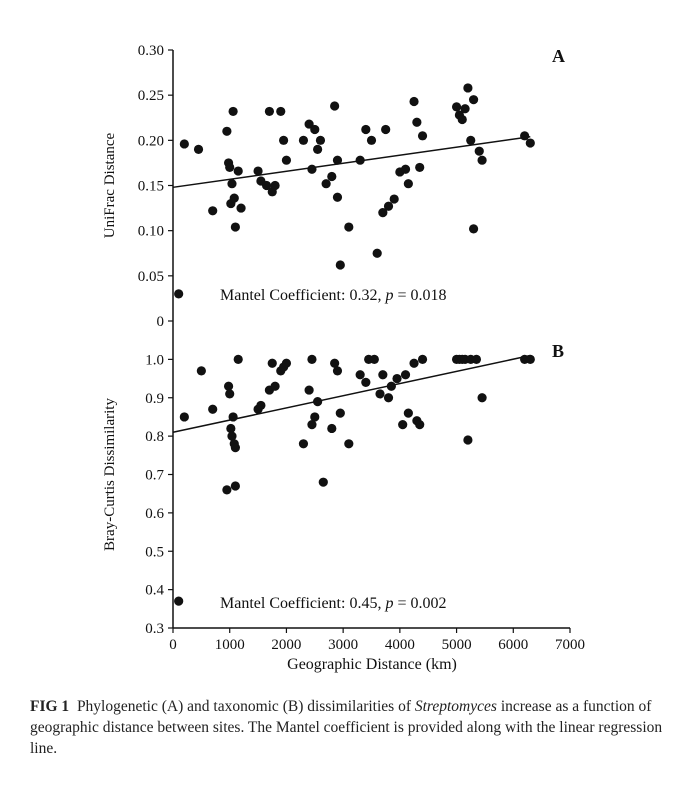  What do you see at coordinates (154, 591) in the screenshot?
I see `y-tick-label: 0.4` at bounding box center [154, 591].